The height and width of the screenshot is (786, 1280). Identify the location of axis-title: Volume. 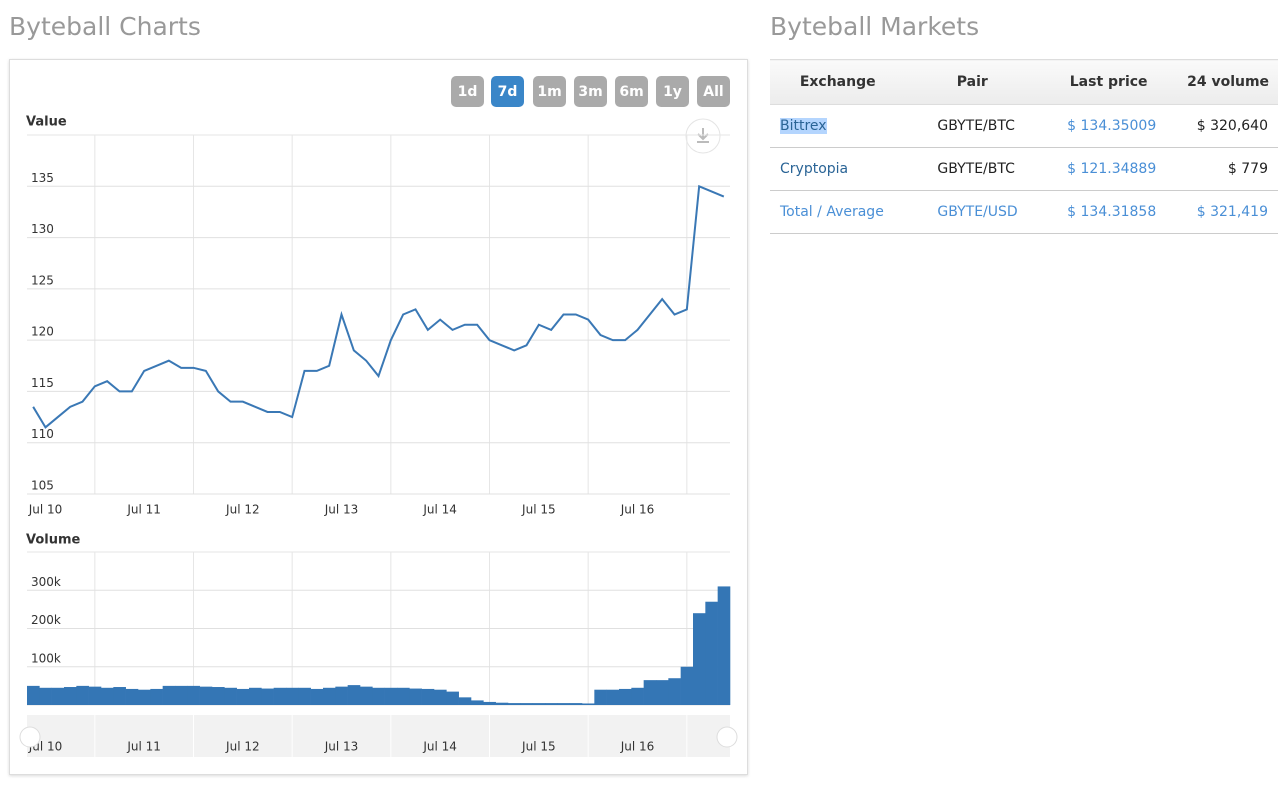
(53, 540).